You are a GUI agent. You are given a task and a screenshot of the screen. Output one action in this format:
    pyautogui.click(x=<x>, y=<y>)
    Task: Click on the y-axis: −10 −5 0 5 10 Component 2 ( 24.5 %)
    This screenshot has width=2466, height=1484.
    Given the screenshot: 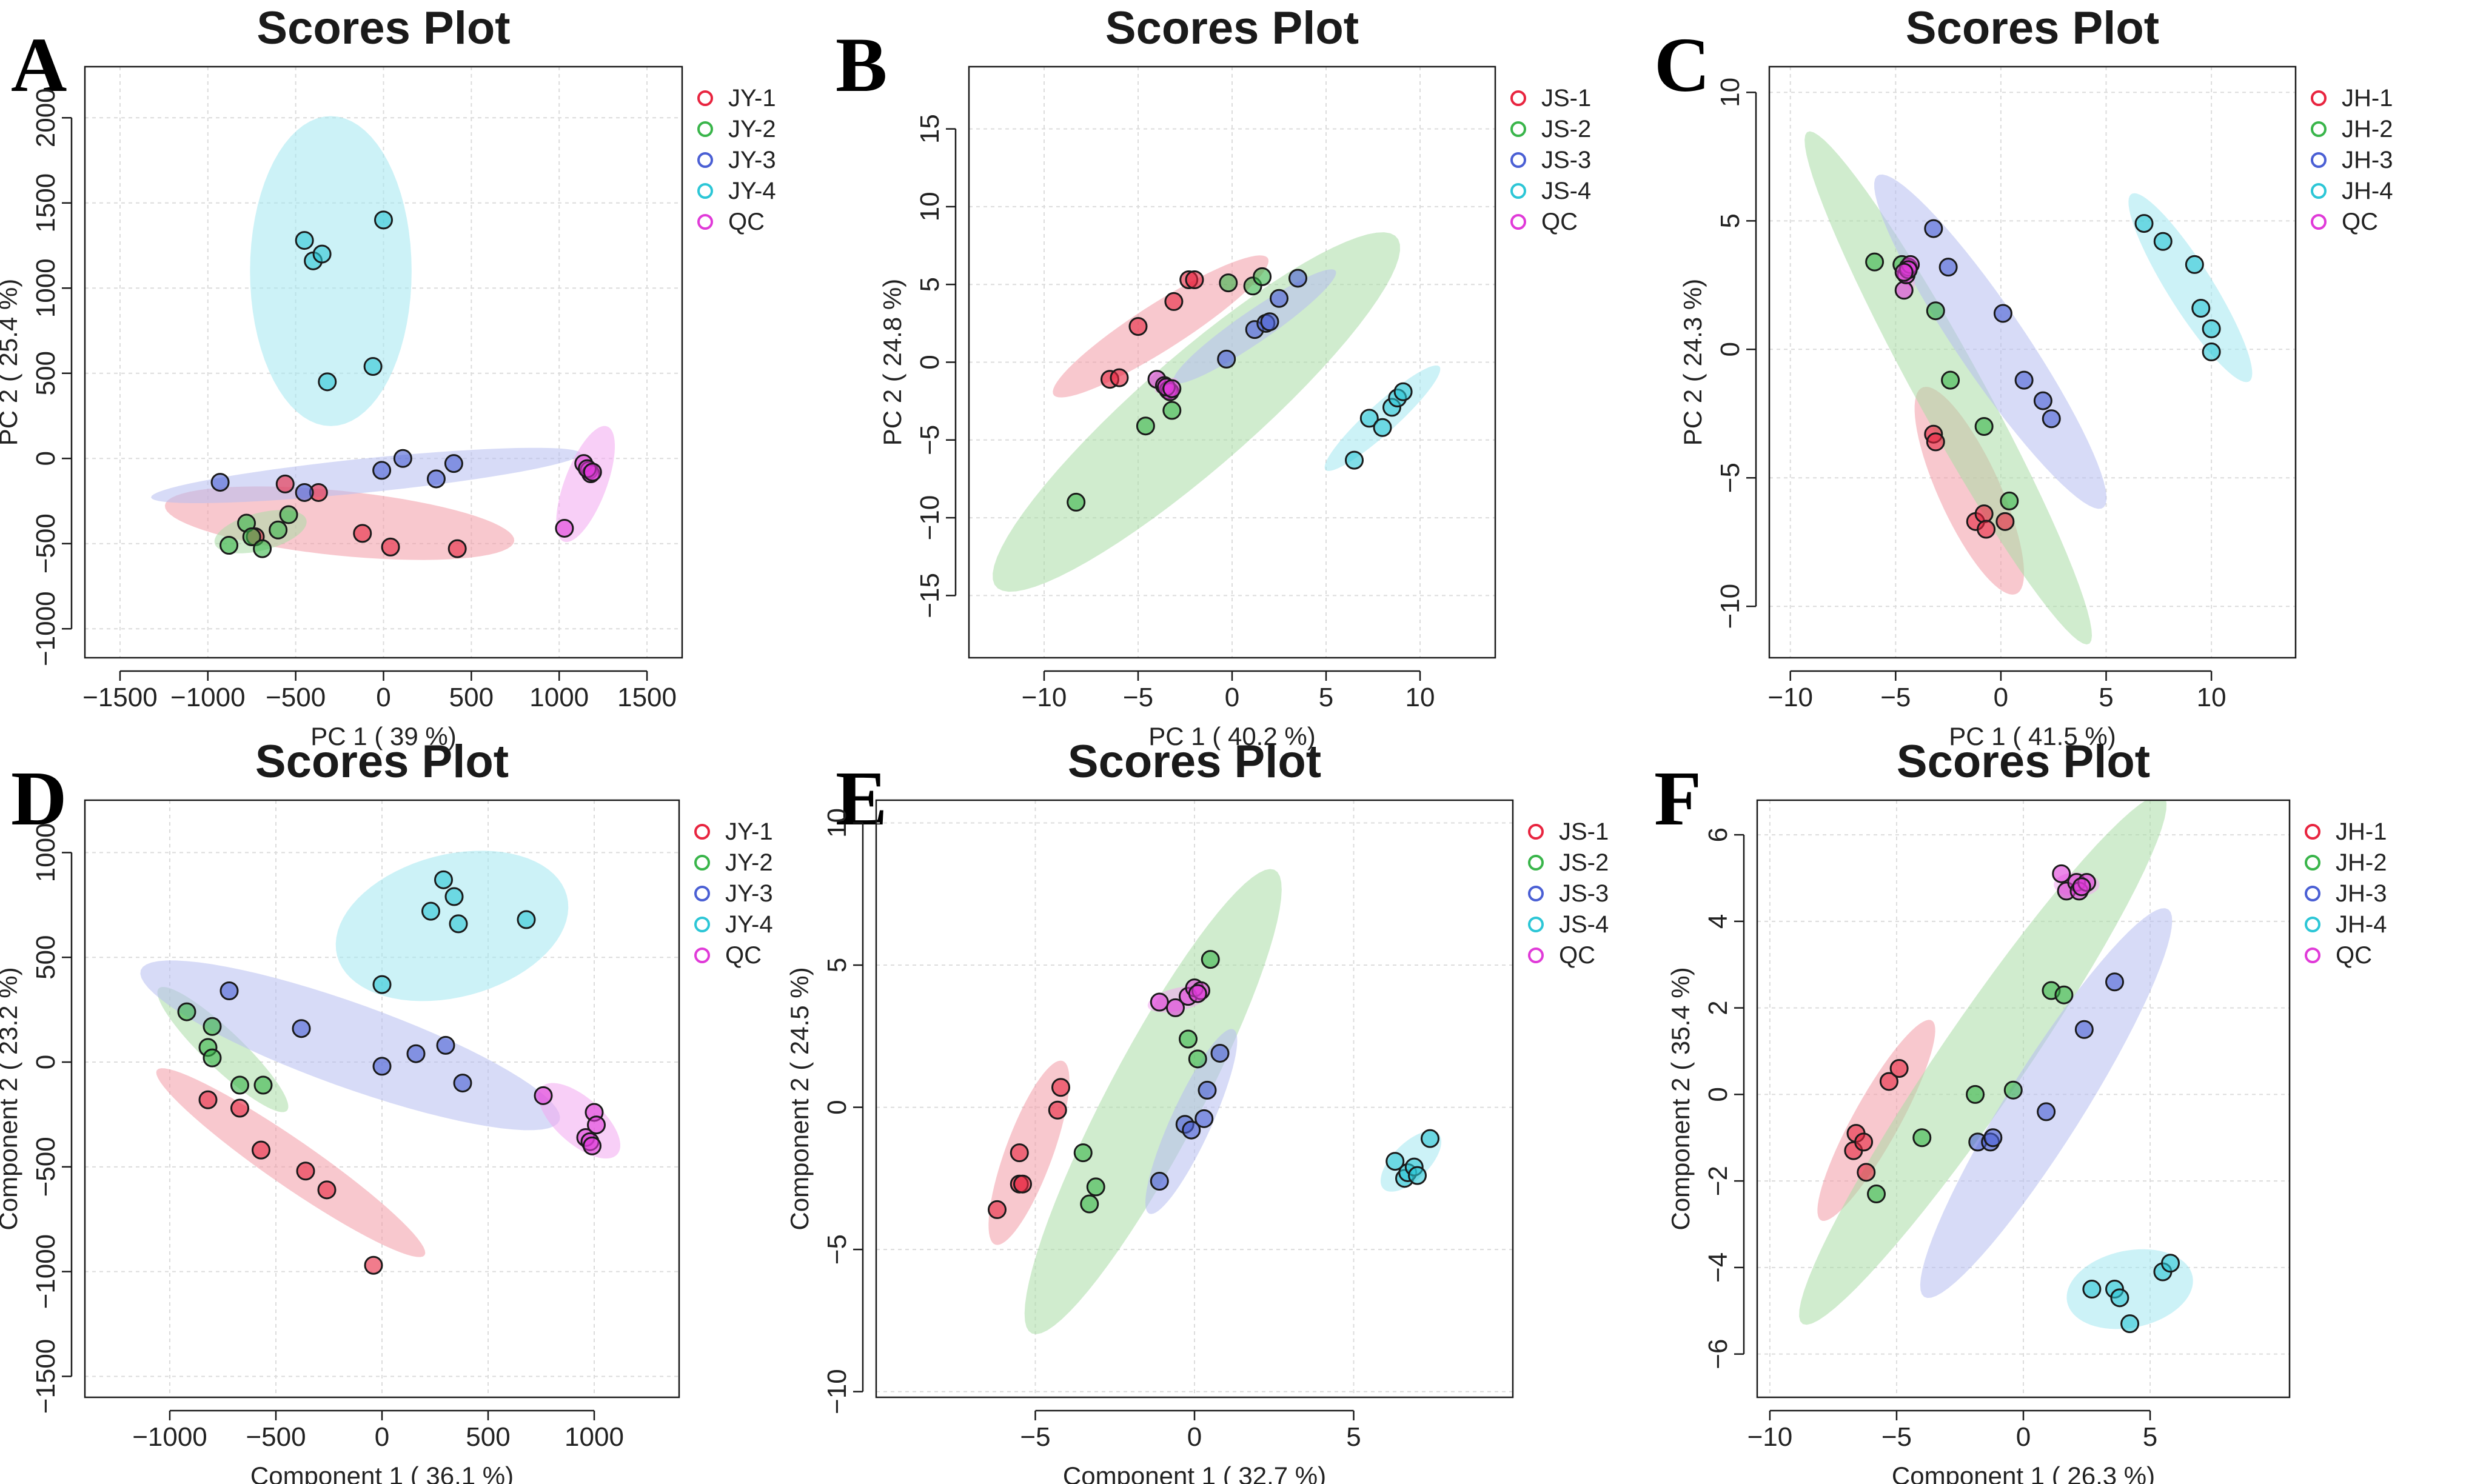 What is the action you would take?
    pyautogui.click(x=824, y=1111)
    